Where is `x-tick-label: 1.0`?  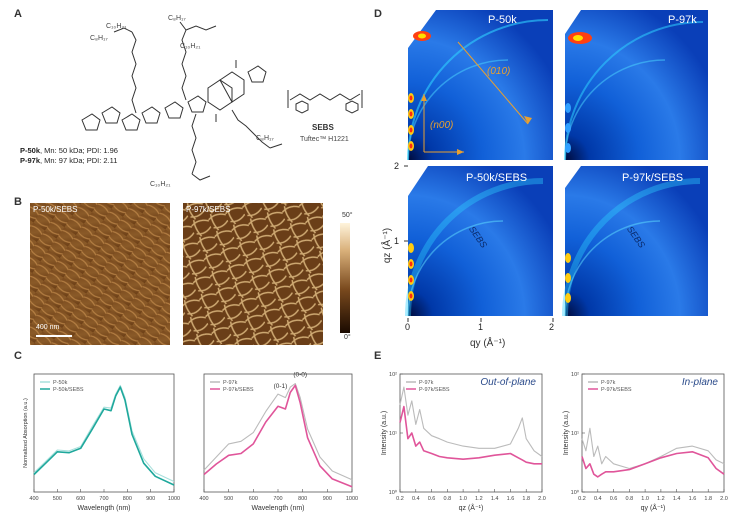 x-tick-label: 1.0 is located at coordinates (463, 499).